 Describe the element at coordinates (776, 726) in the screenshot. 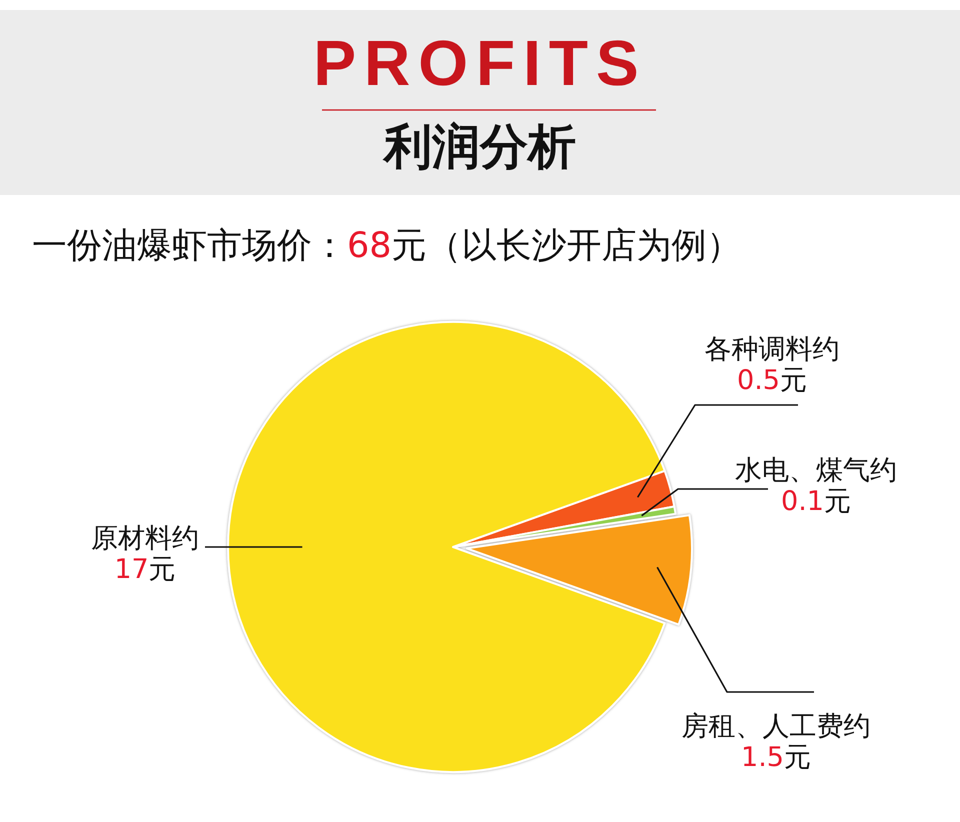

I see `slice-label: 房租、人工费约` at that location.